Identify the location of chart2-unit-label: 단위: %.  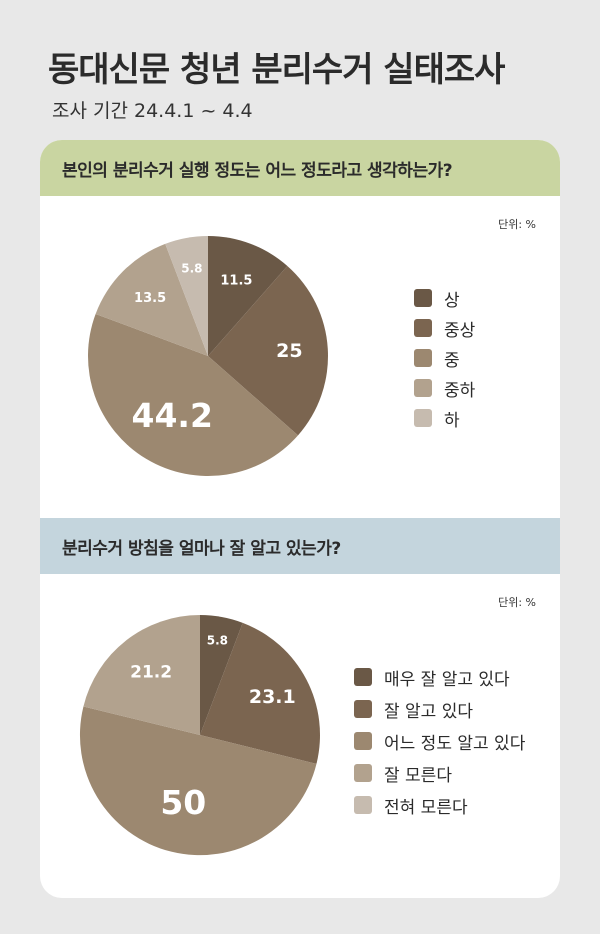
(517, 602).